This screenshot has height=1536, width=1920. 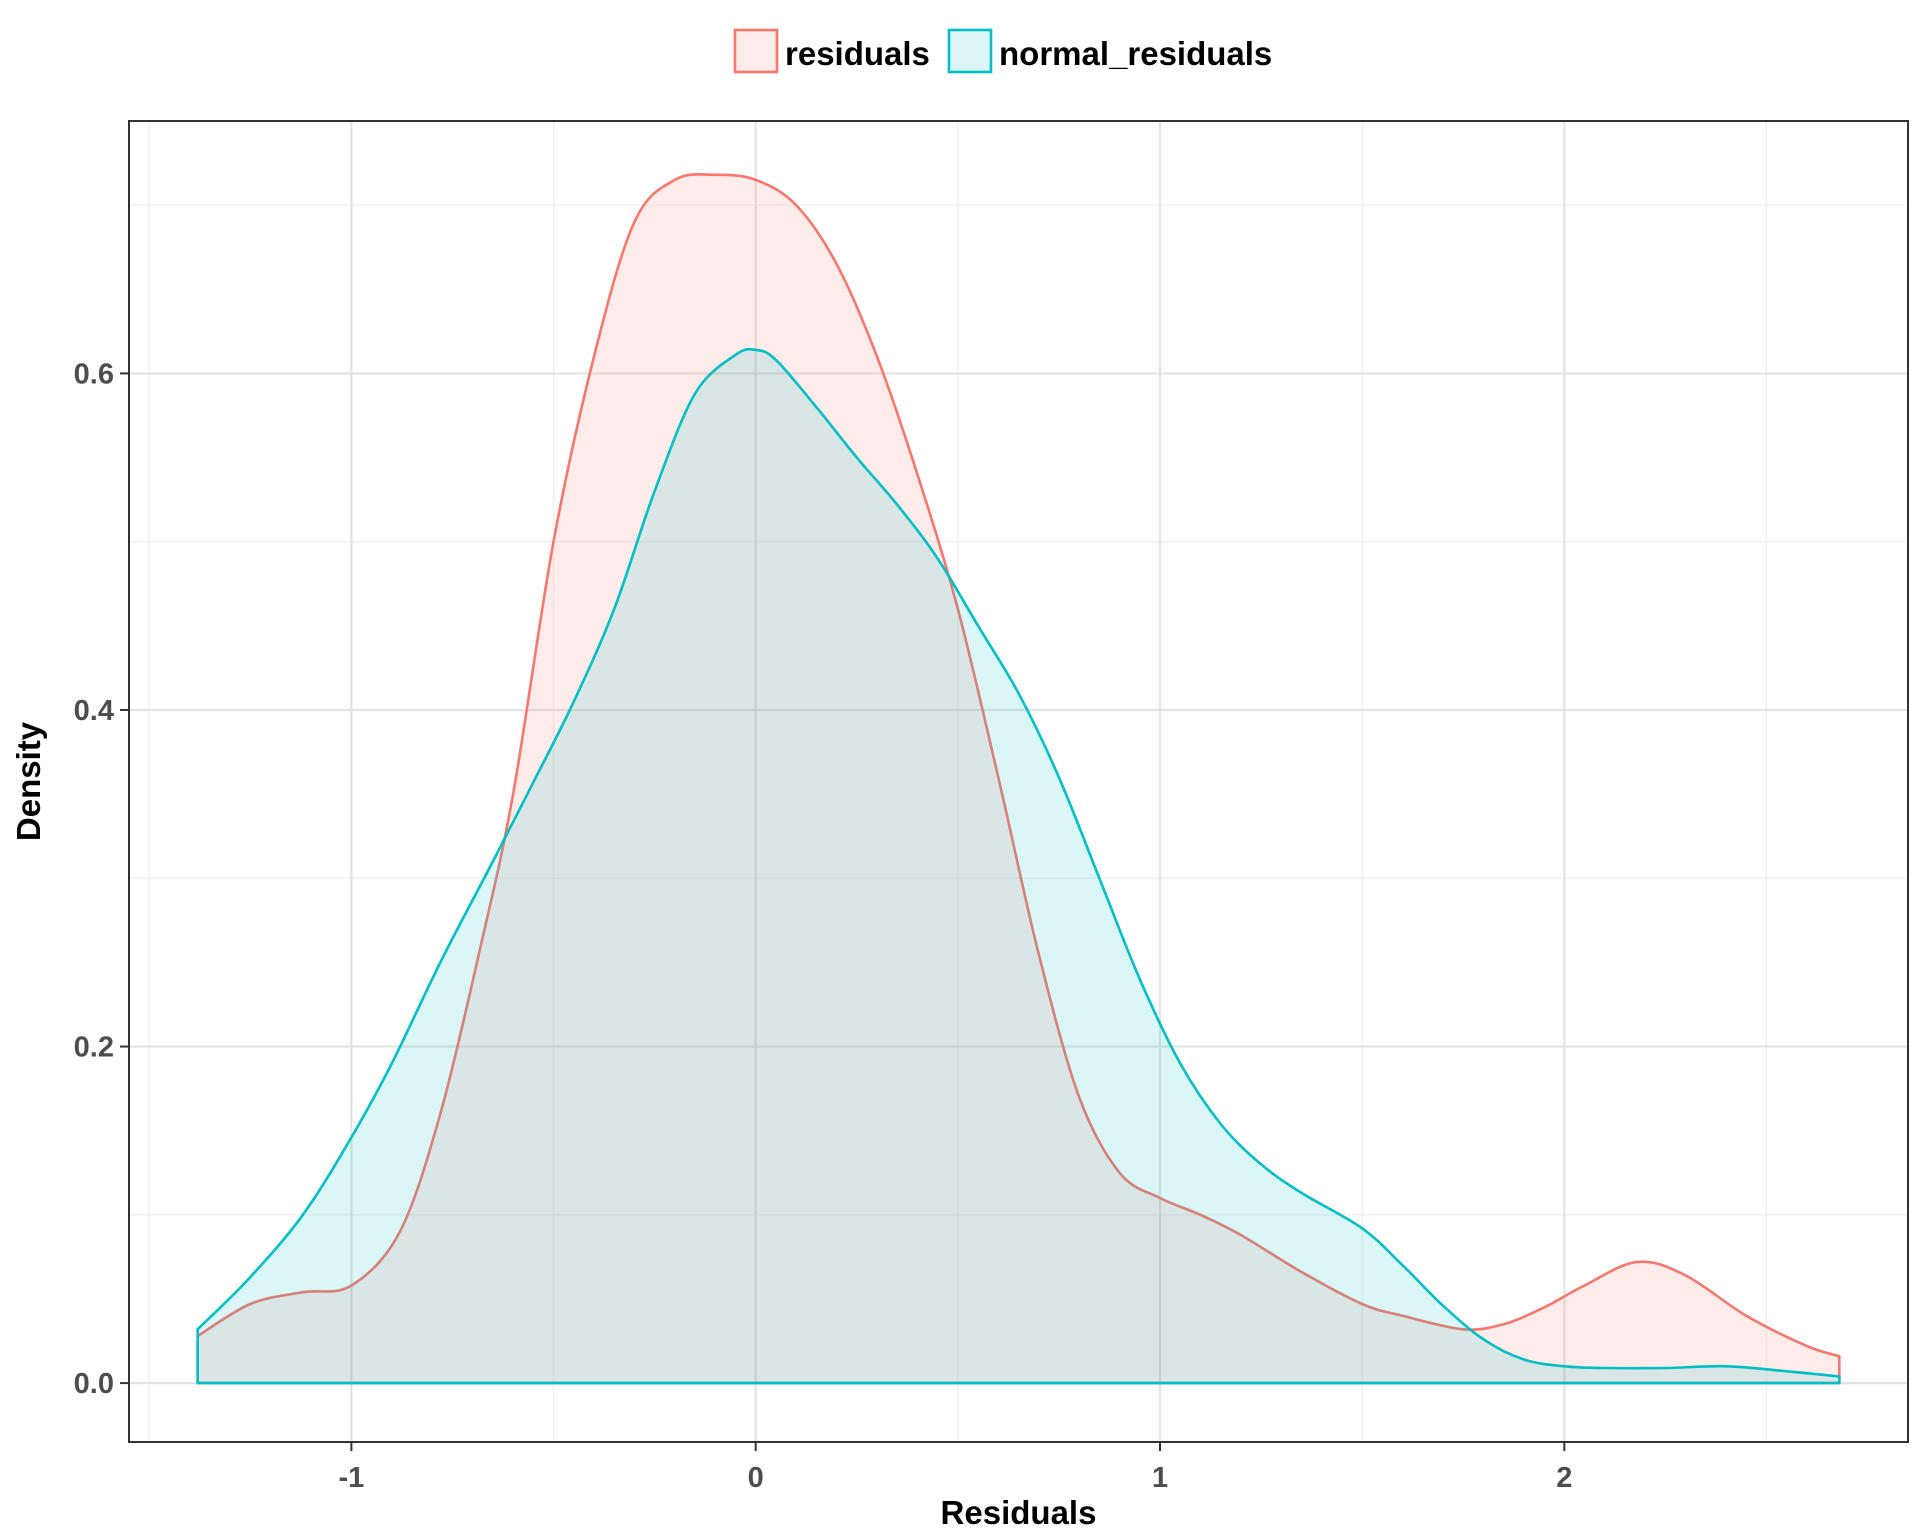 I want to click on legend: residuals normal_residuals, so click(x=1002, y=51).